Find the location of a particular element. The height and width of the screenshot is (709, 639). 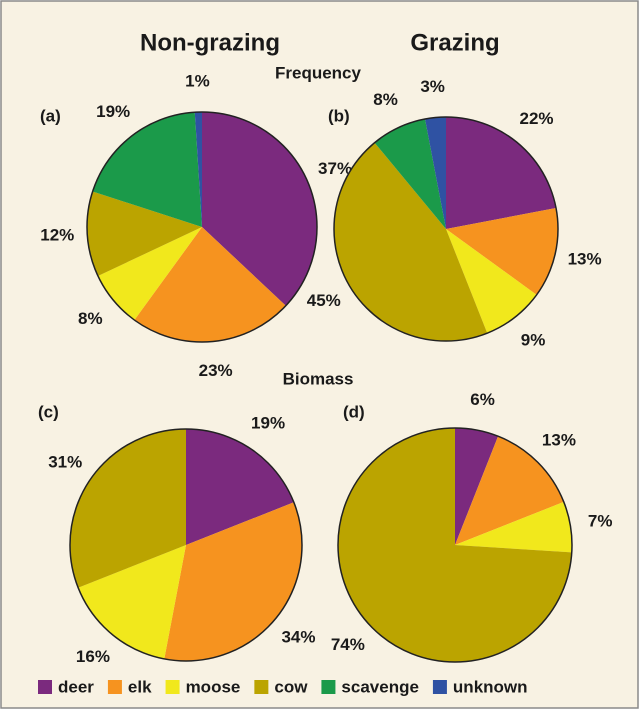

panel-label: (c) is located at coordinates (48, 411).